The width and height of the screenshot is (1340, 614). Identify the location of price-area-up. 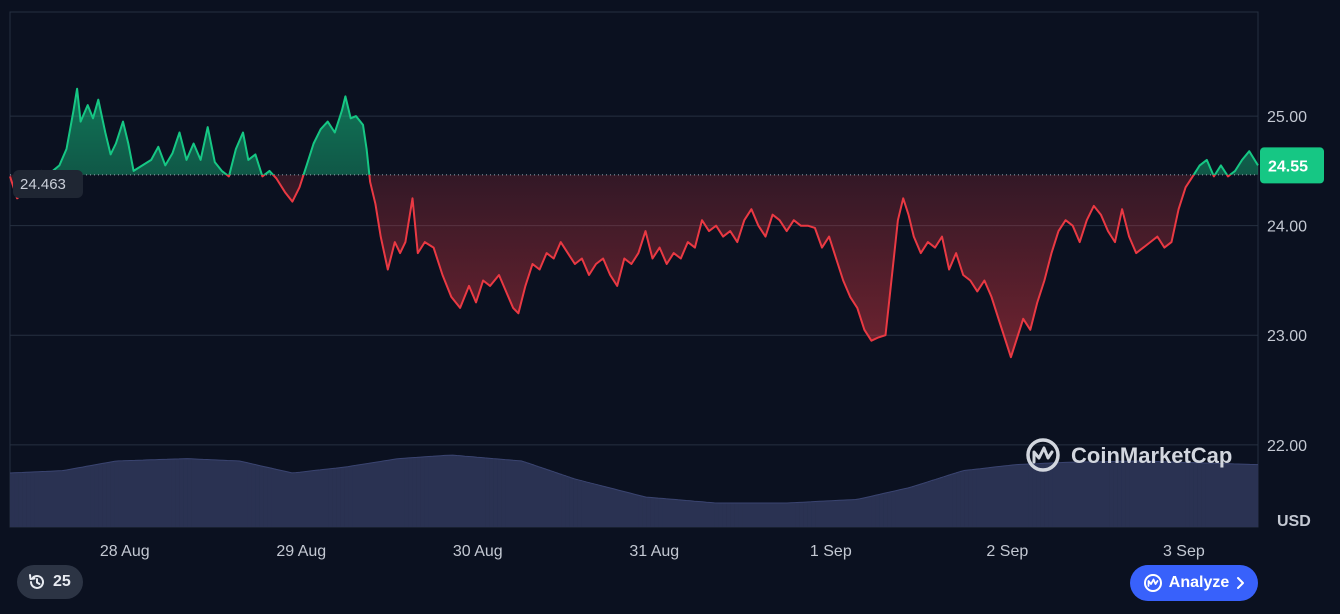
(634, 131).